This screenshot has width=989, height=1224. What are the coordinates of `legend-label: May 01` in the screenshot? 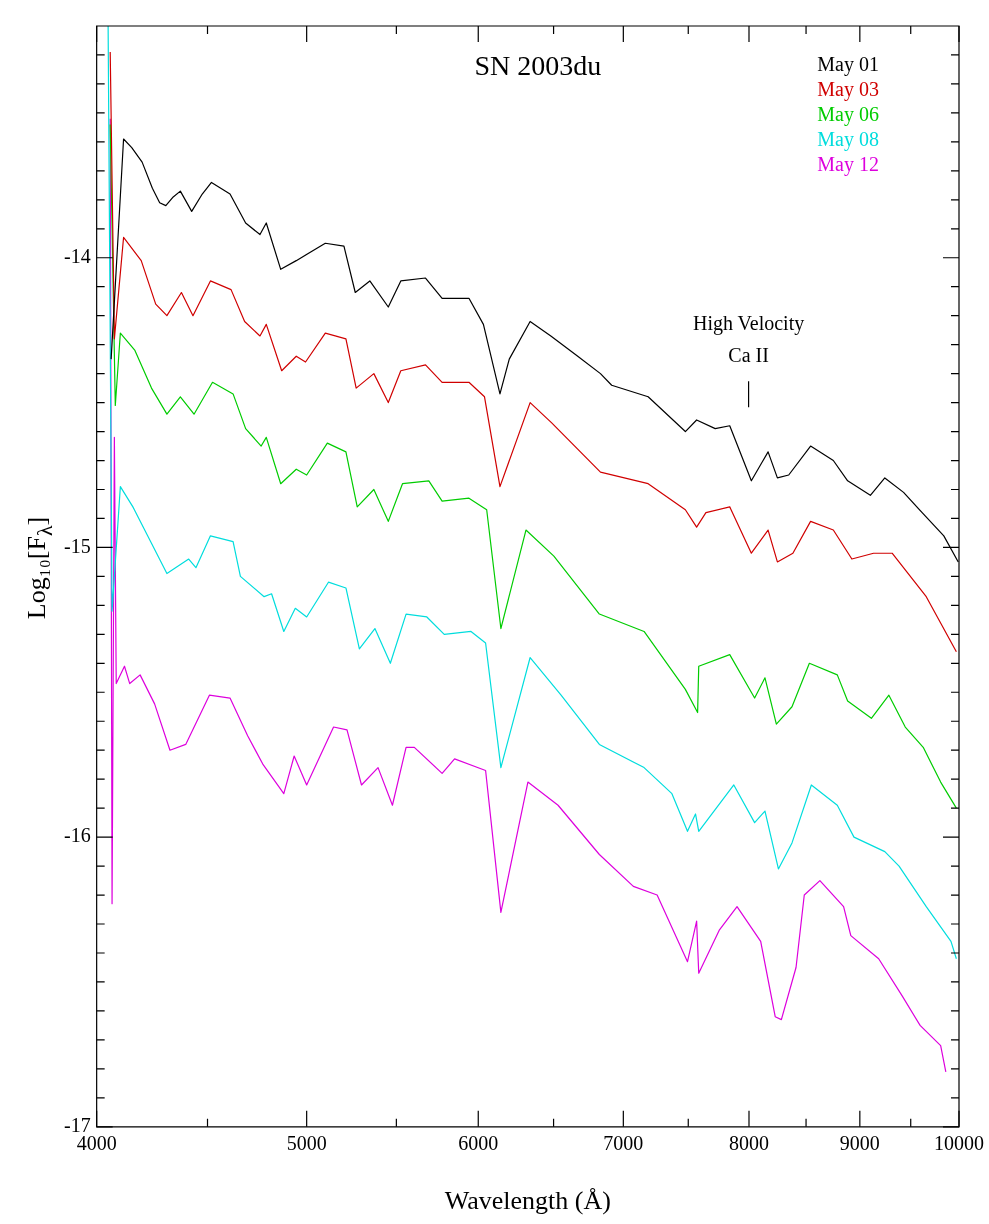 It's located at (848, 64).